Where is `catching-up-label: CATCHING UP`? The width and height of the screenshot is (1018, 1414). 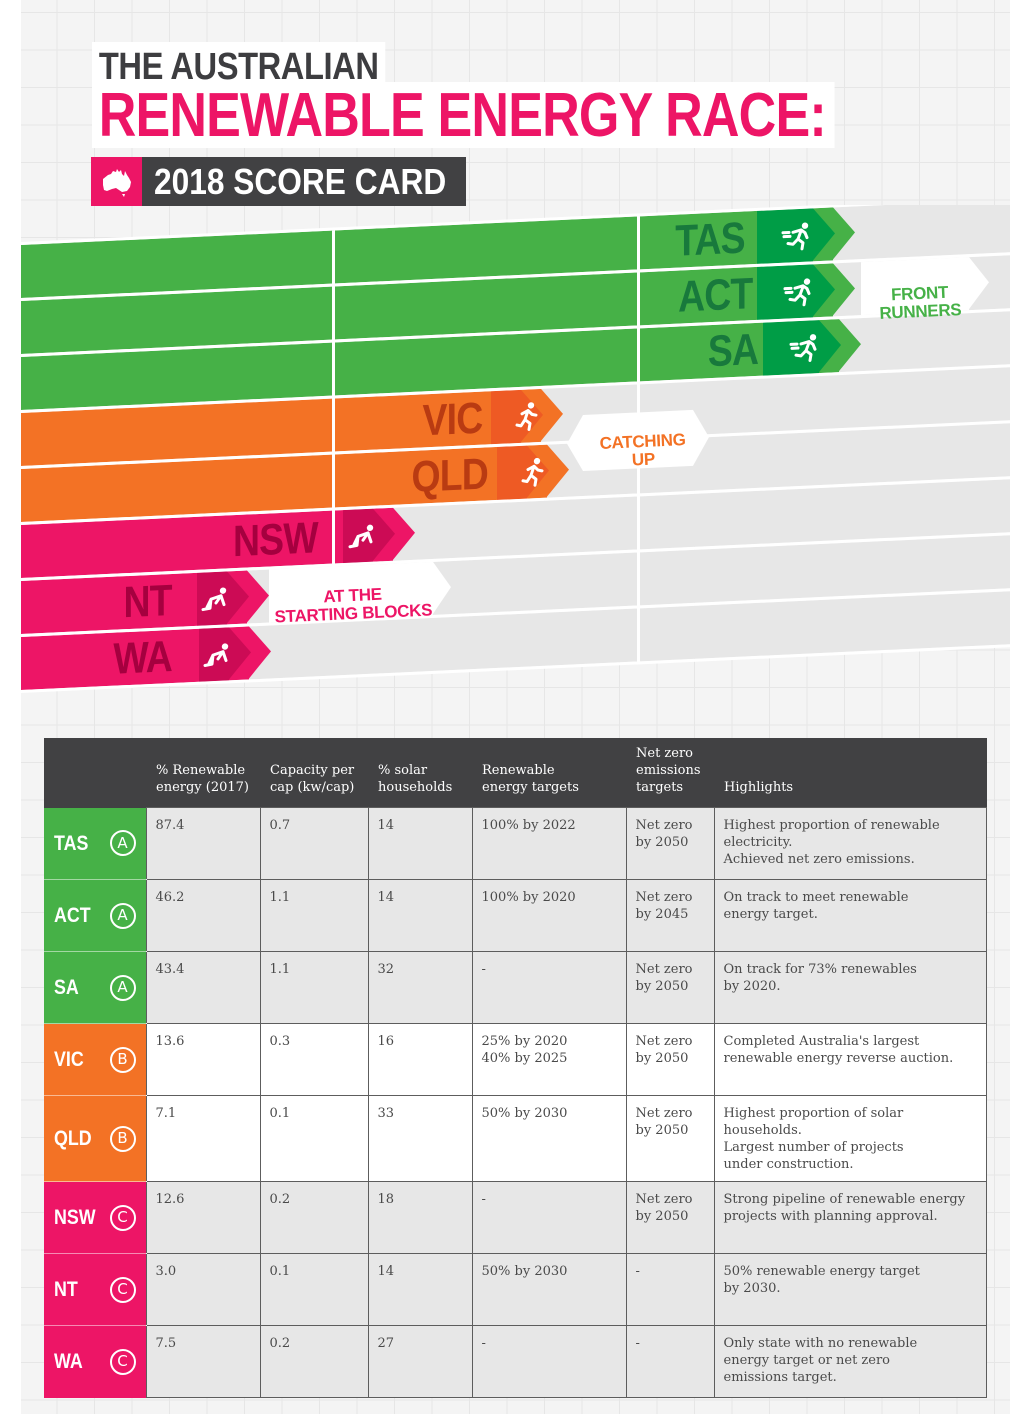
catching-up-label: CATCHING UP is located at coordinates (642, 450).